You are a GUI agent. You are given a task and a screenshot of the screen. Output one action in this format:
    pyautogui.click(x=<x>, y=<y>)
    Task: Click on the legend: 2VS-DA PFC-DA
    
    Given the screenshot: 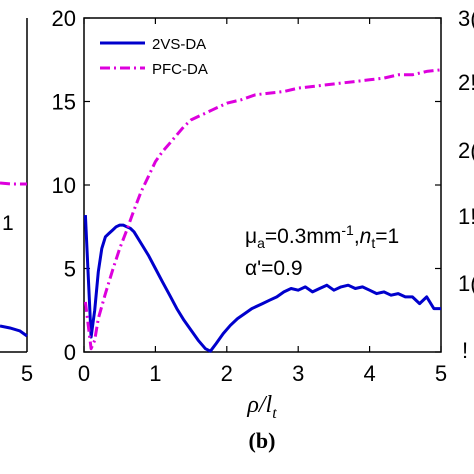 What is the action you would take?
    pyautogui.click(x=154, y=57)
    